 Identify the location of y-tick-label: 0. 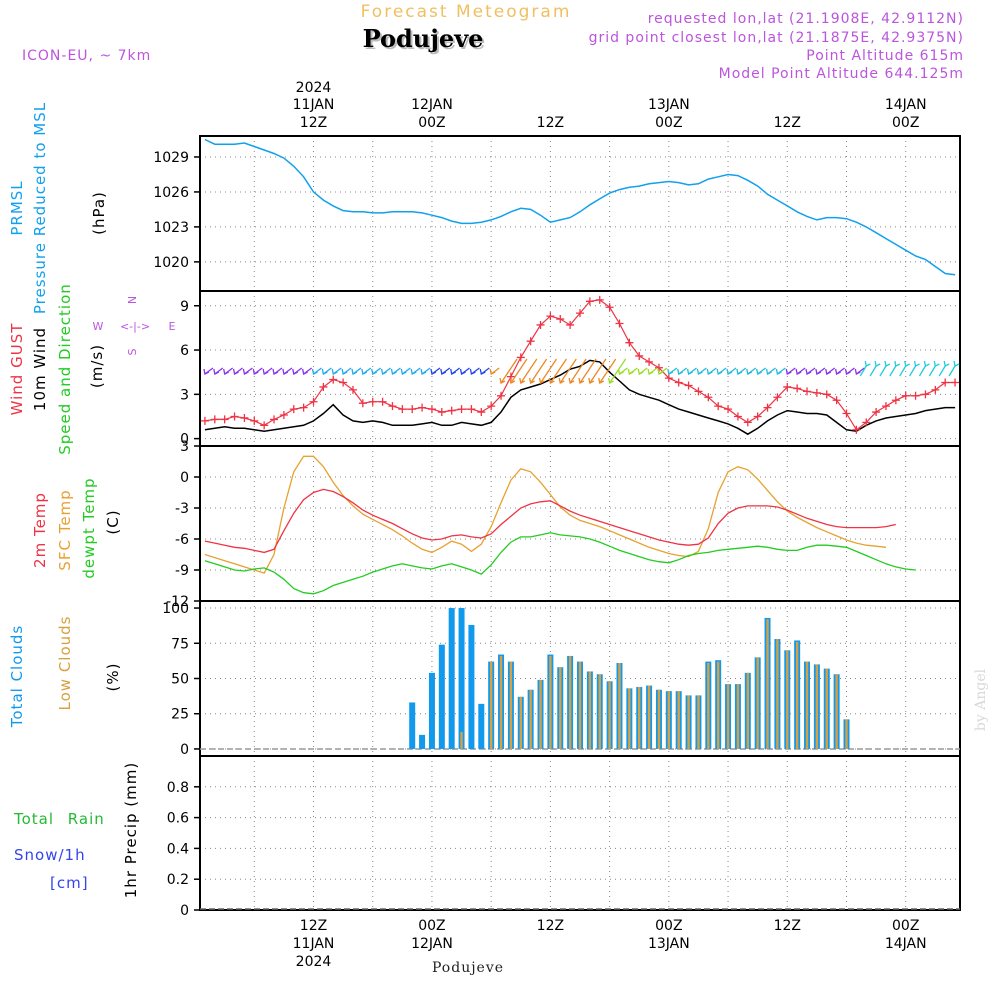
(184, 440).